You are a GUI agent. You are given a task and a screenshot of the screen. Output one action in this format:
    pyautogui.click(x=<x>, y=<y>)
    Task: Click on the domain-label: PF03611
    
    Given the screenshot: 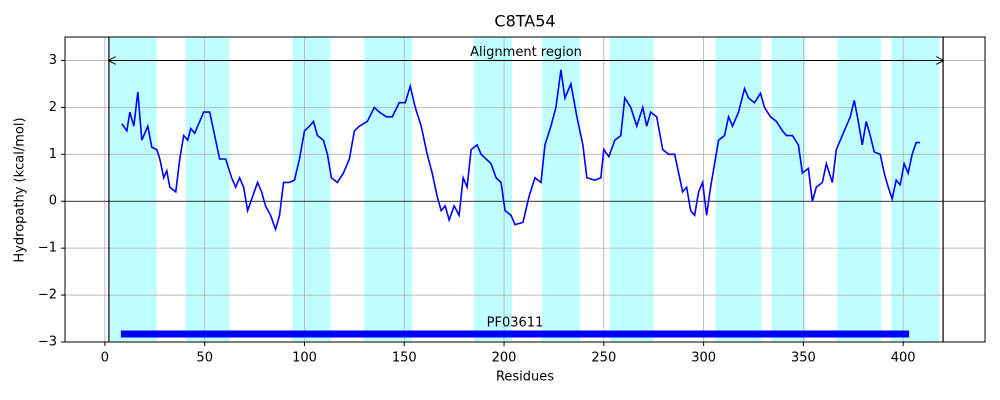 What is the action you would take?
    pyautogui.click(x=515, y=323)
    